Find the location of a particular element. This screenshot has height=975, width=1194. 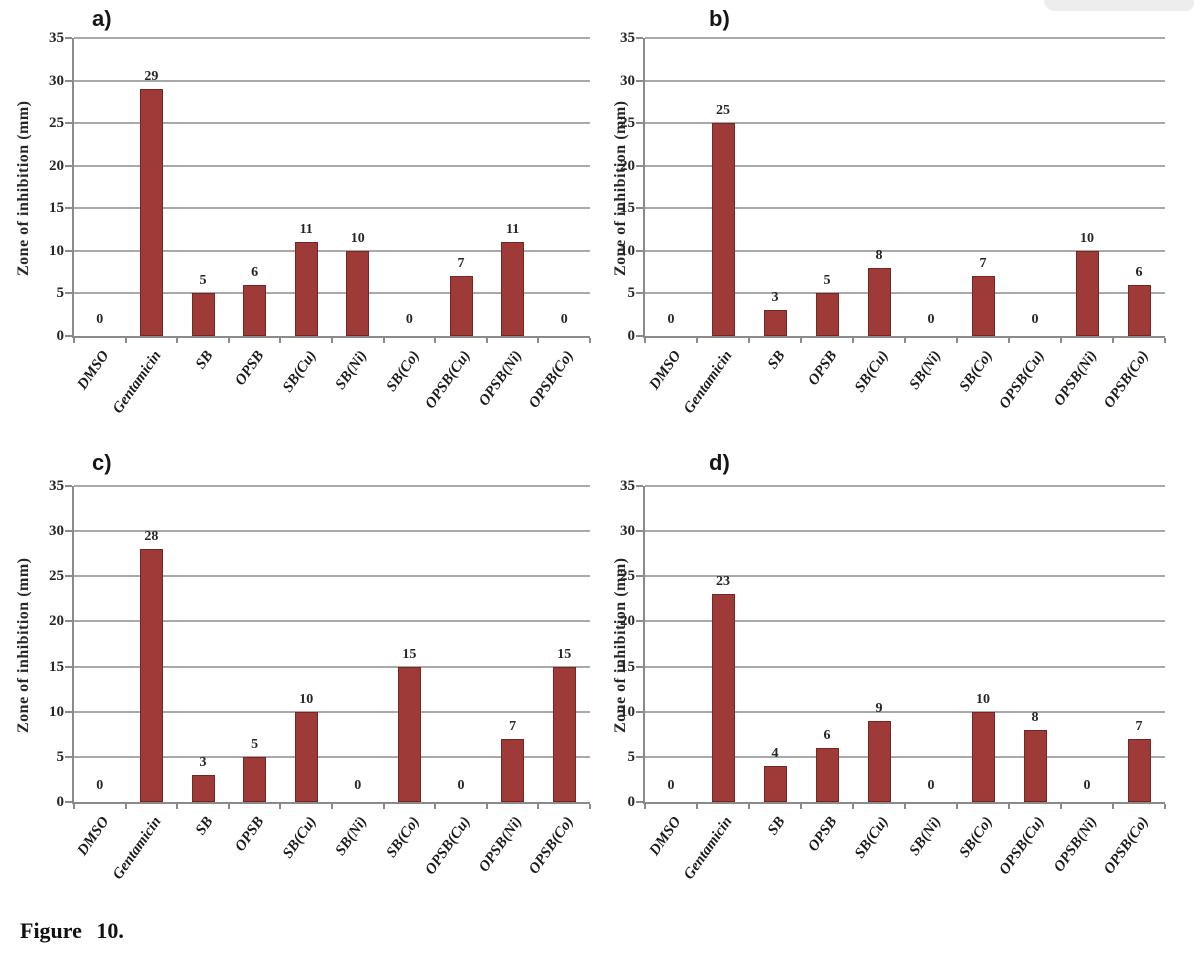

bar-value-label: 6 is located at coordinates (827, 735).